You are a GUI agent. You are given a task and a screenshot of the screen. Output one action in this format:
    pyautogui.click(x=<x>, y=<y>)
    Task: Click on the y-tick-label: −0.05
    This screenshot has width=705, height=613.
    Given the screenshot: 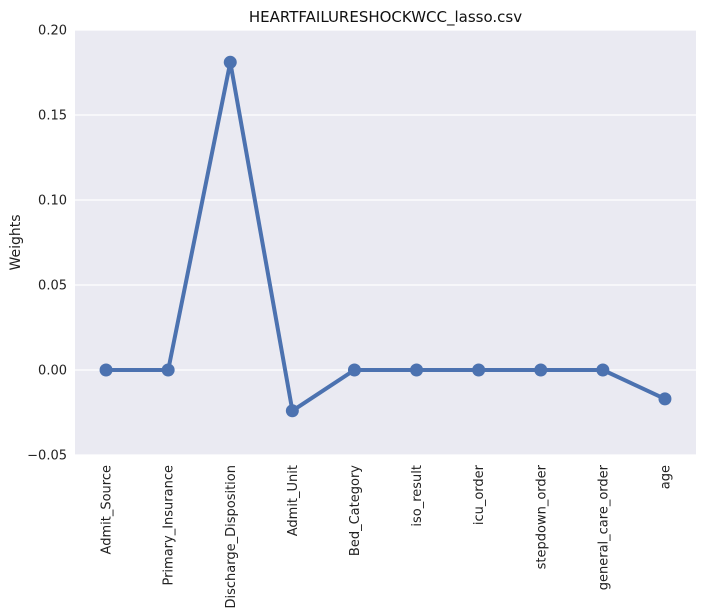 What is the action you would take?
    pyautogui.click(x=47, y=456)
    